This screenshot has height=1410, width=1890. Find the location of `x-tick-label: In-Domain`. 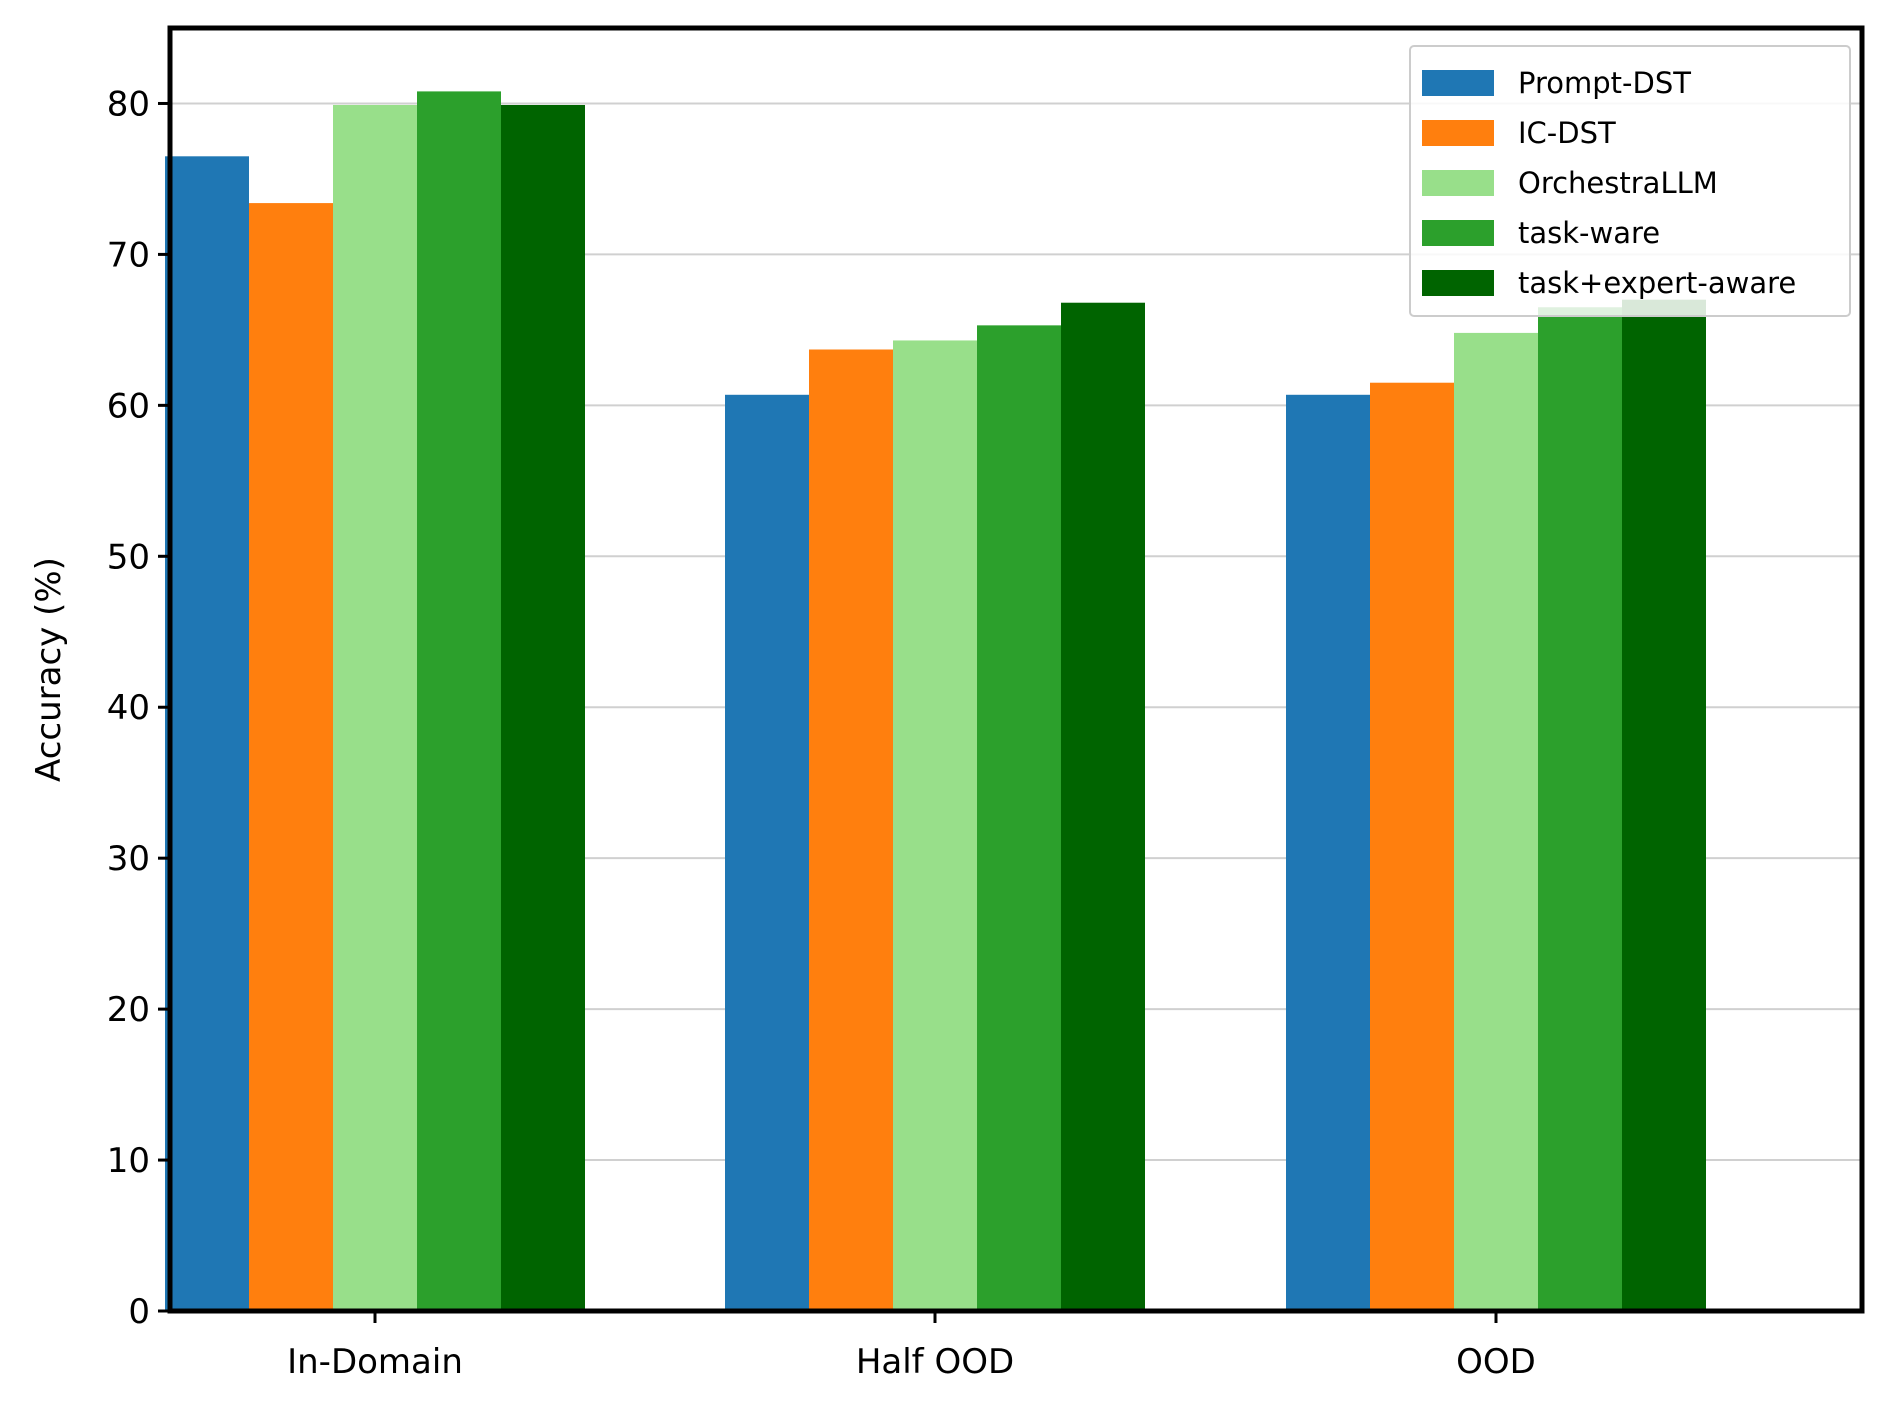

x-tick-label: In-Domain is located at coordinates (375, 1362).